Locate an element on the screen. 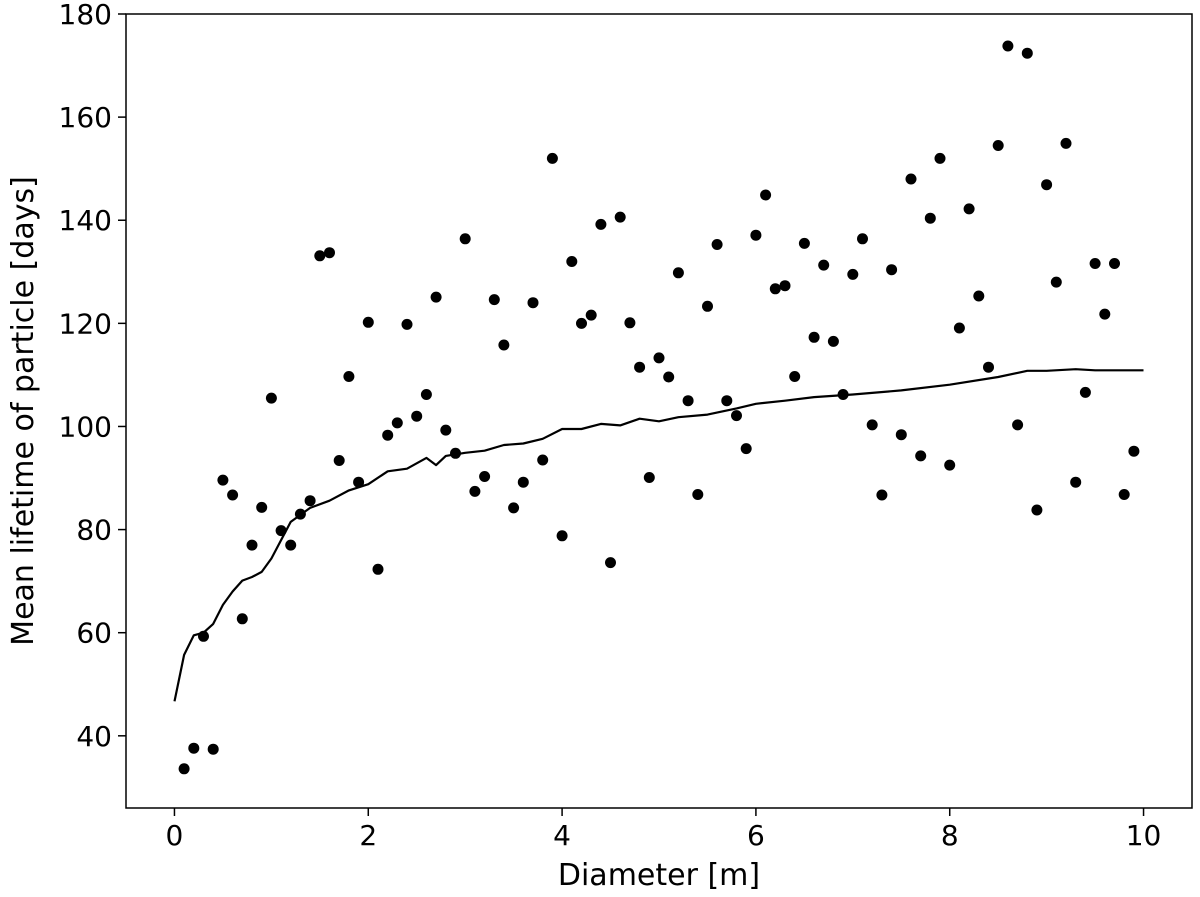 Image resolution: width=1200 pixels, height=897 pixels. x-tick-label: 8 is located at coordinates (950, 835).